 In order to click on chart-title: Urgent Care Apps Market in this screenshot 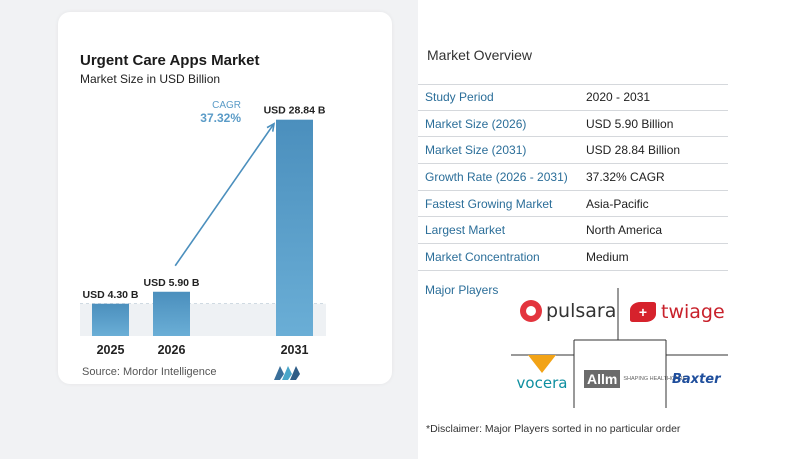, I will do `click(170, 60)`.